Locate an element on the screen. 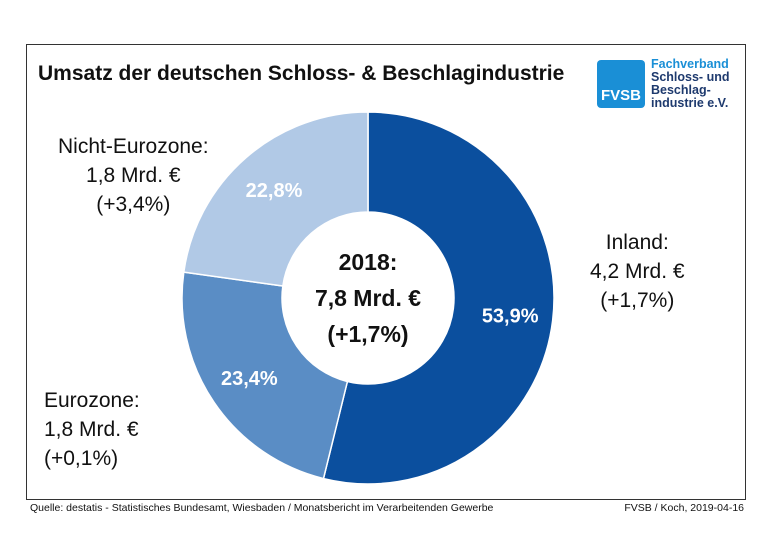  logo-line: Schloss- und is located at coordinates (690, 77).